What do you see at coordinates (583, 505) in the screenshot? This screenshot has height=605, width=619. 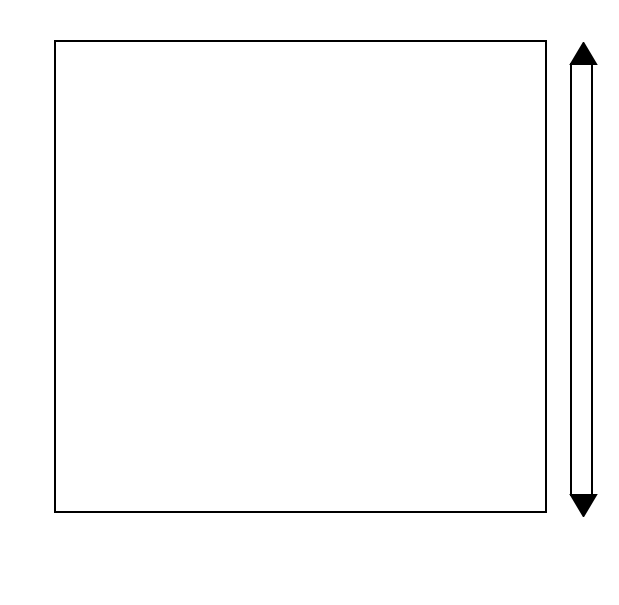 I see `colorbar-arrow-down-icon` at bounding box center [583, 505].